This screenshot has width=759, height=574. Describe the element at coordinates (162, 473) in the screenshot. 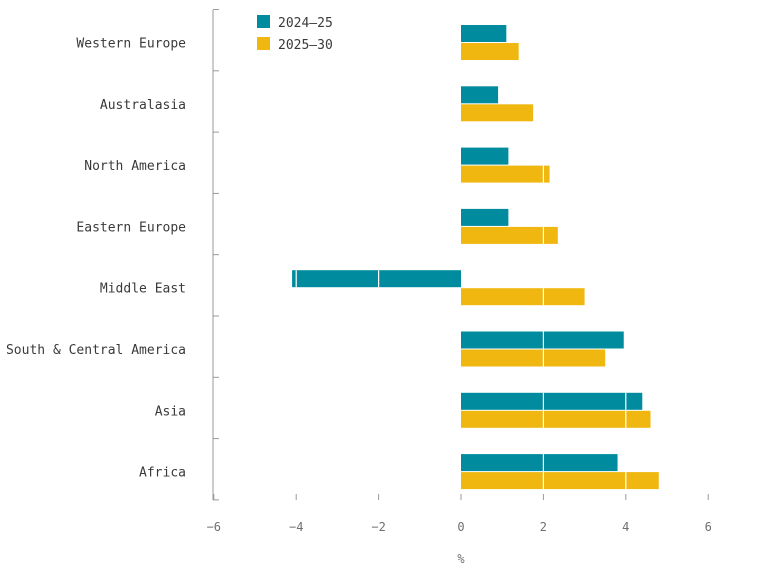

I see `category-label: Africa` at that location.